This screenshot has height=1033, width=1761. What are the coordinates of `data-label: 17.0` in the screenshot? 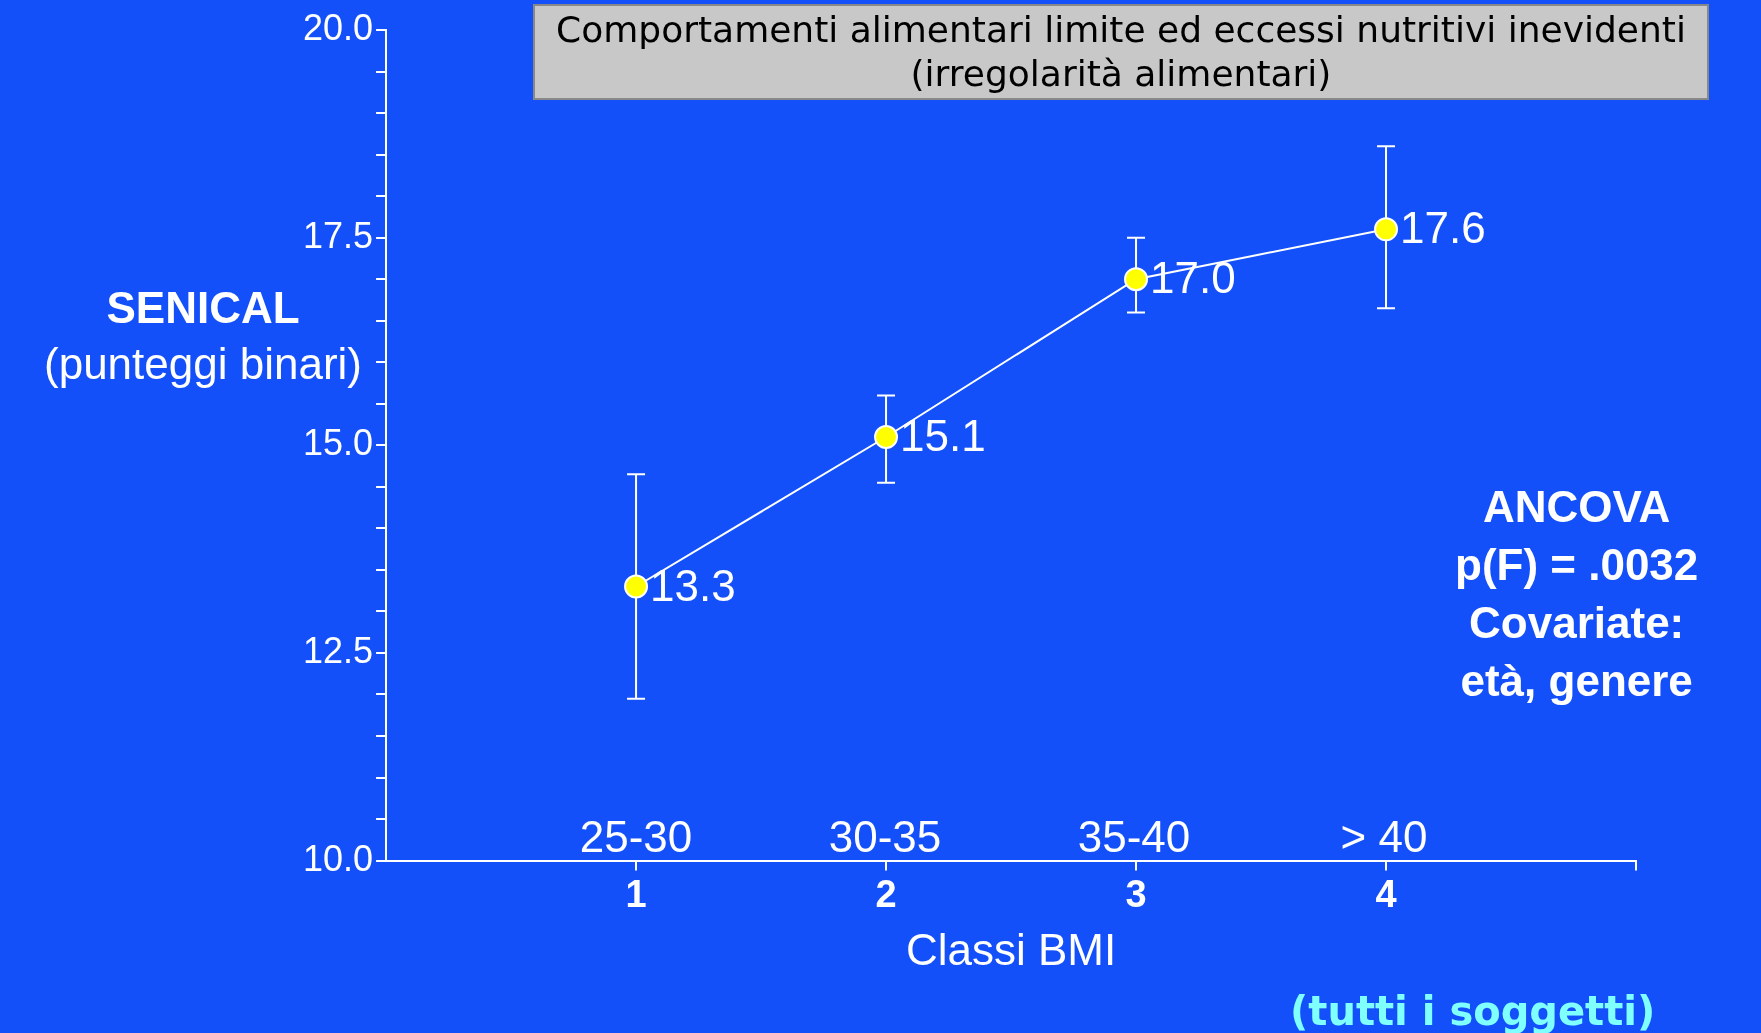 It's located at (1193, 278).